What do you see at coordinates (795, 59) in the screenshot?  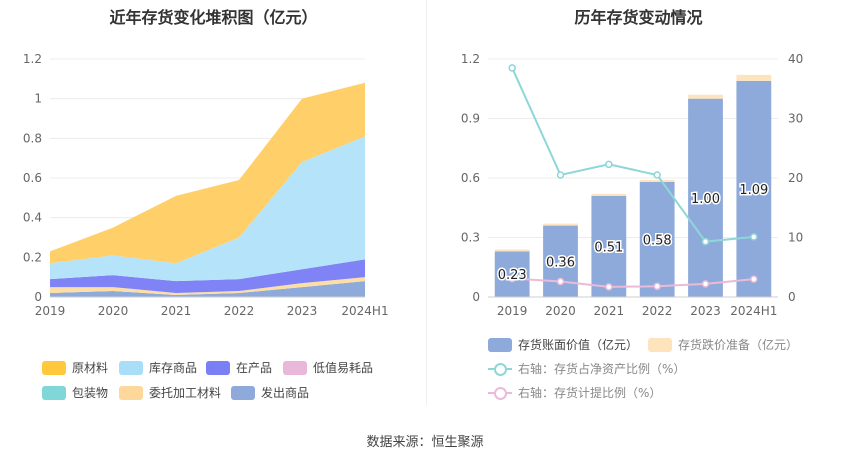 I see `right-y2-tick-label: 40` at bounding box center [795, 59].